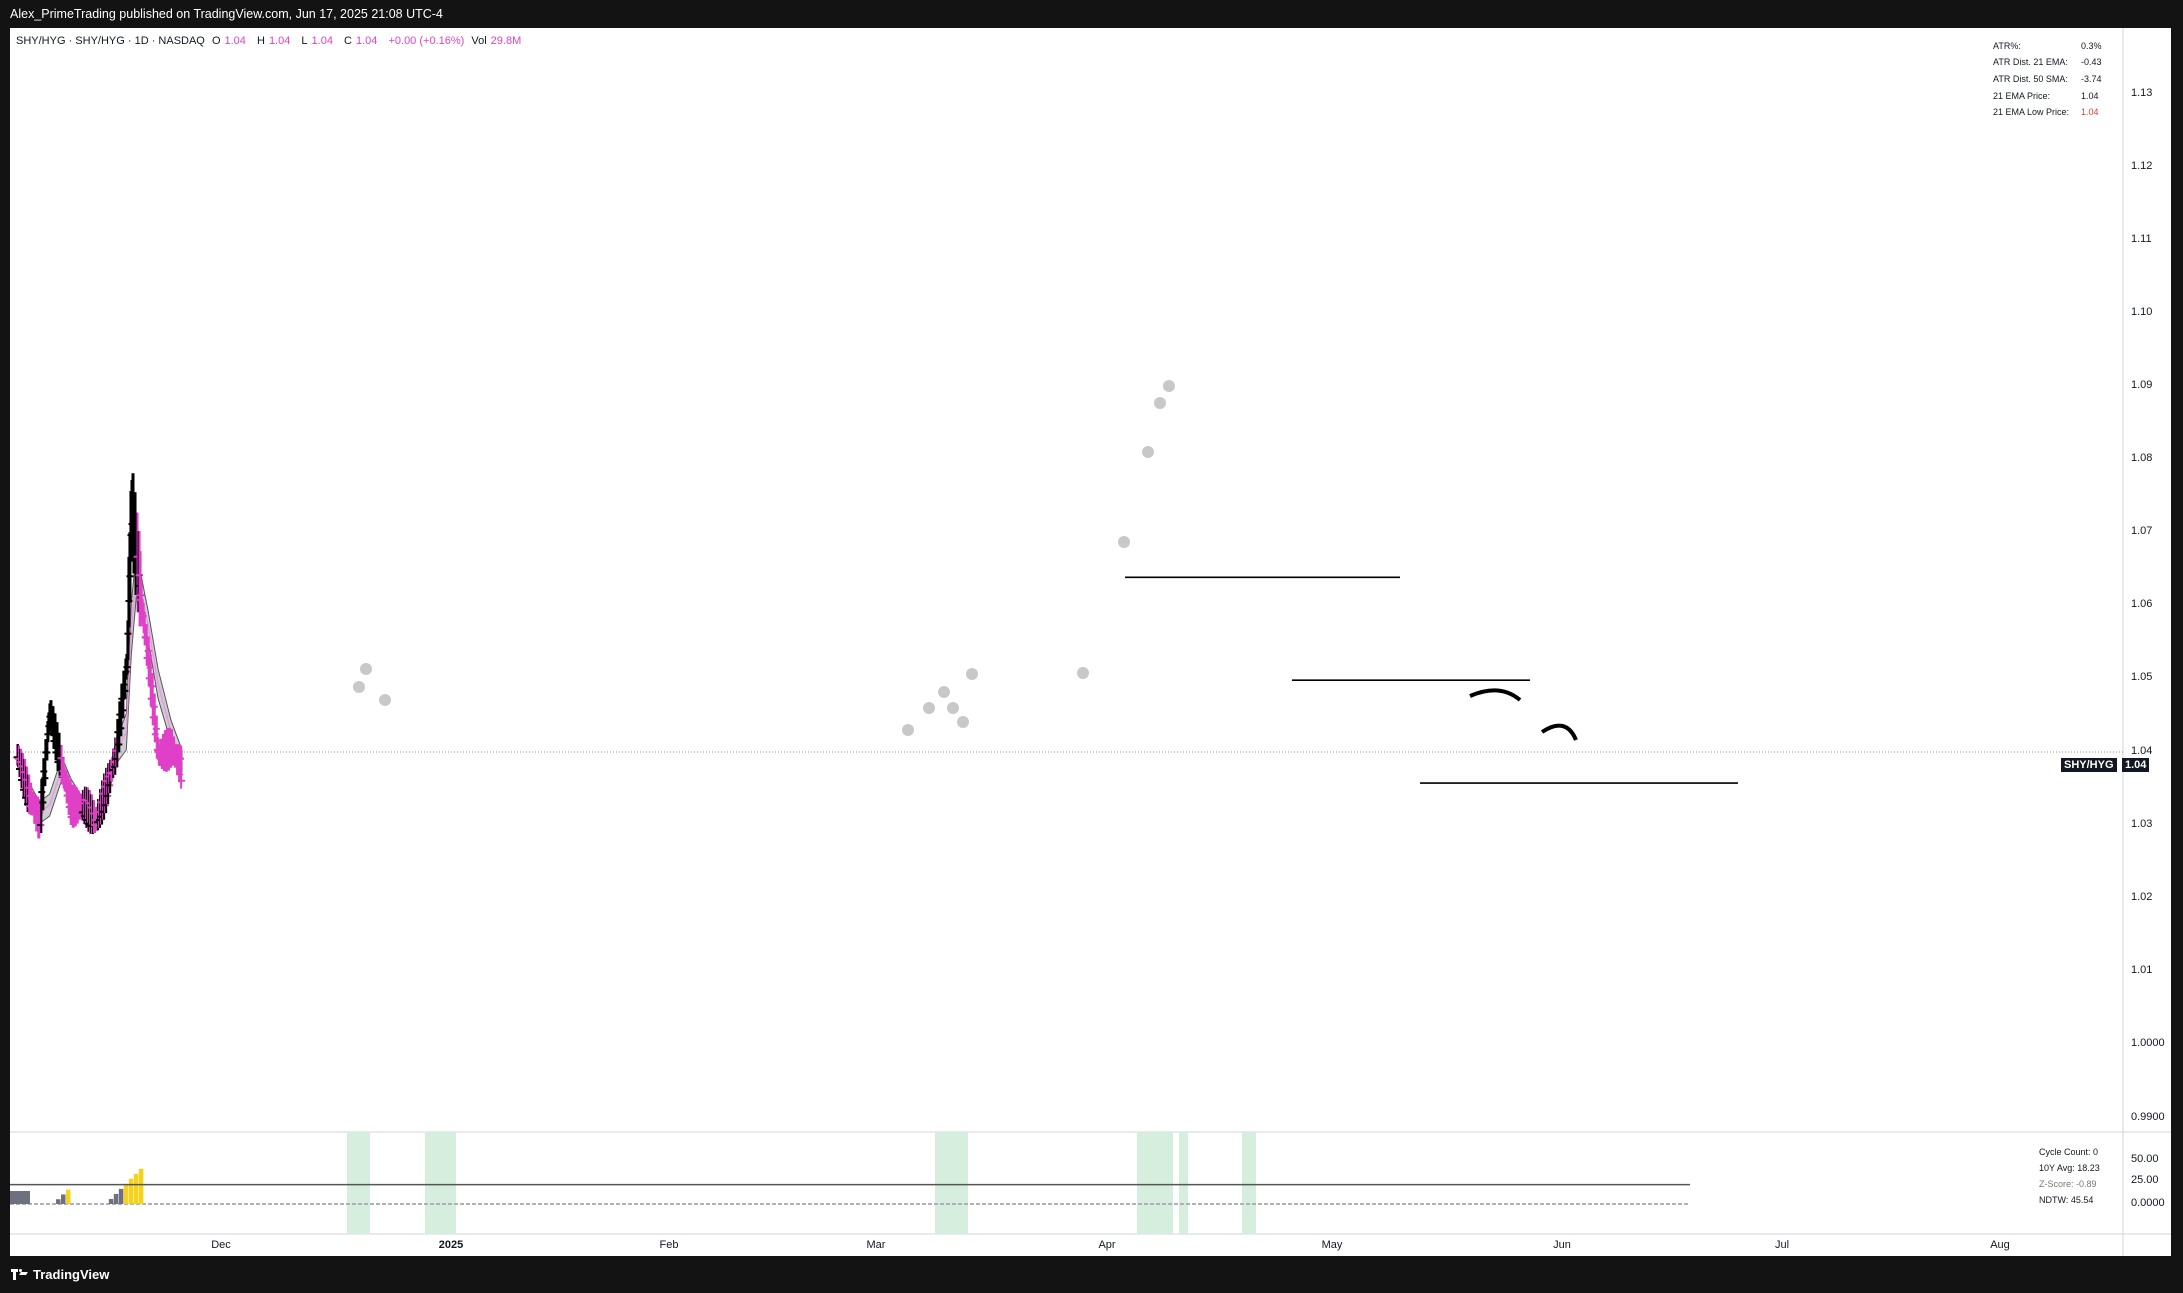 This screenshot has width=2183, height=1293. I want to click on footer-bar: TradingView, so click(1091, 1274).